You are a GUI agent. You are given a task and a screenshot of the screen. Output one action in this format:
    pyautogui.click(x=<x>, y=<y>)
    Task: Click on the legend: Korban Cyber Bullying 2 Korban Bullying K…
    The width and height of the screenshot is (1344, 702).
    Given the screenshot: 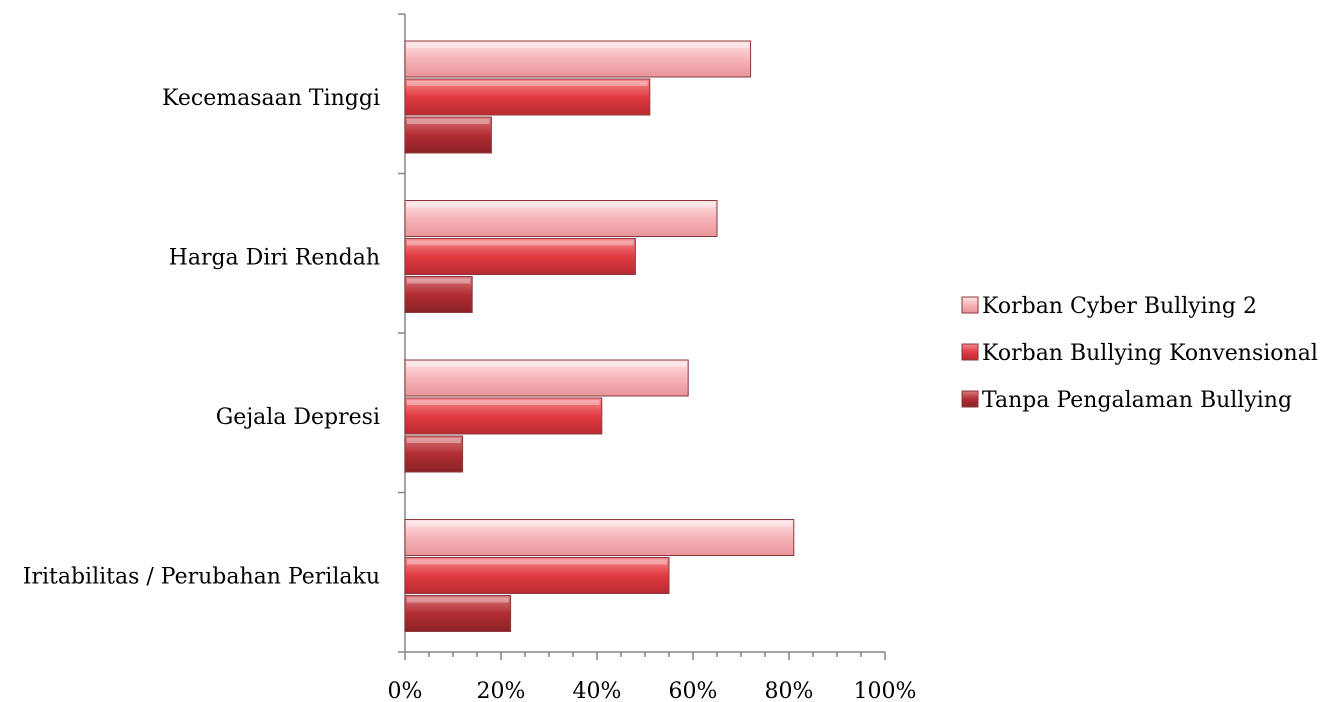 What is the action you would take?
    pyautogui.click(x=1139, y=353)
    